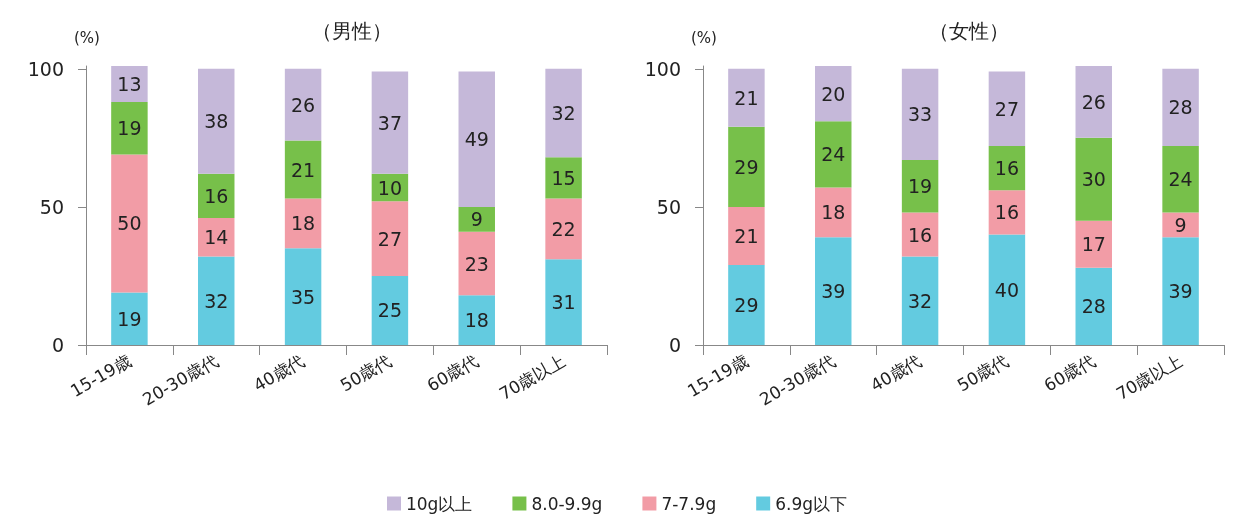 The height and width of the screenshot is (529, 1234). What do you see at coordinates (674, 345) in the screenshot?
I see `y-tick-label: 0` at bounding box center [674, 345].